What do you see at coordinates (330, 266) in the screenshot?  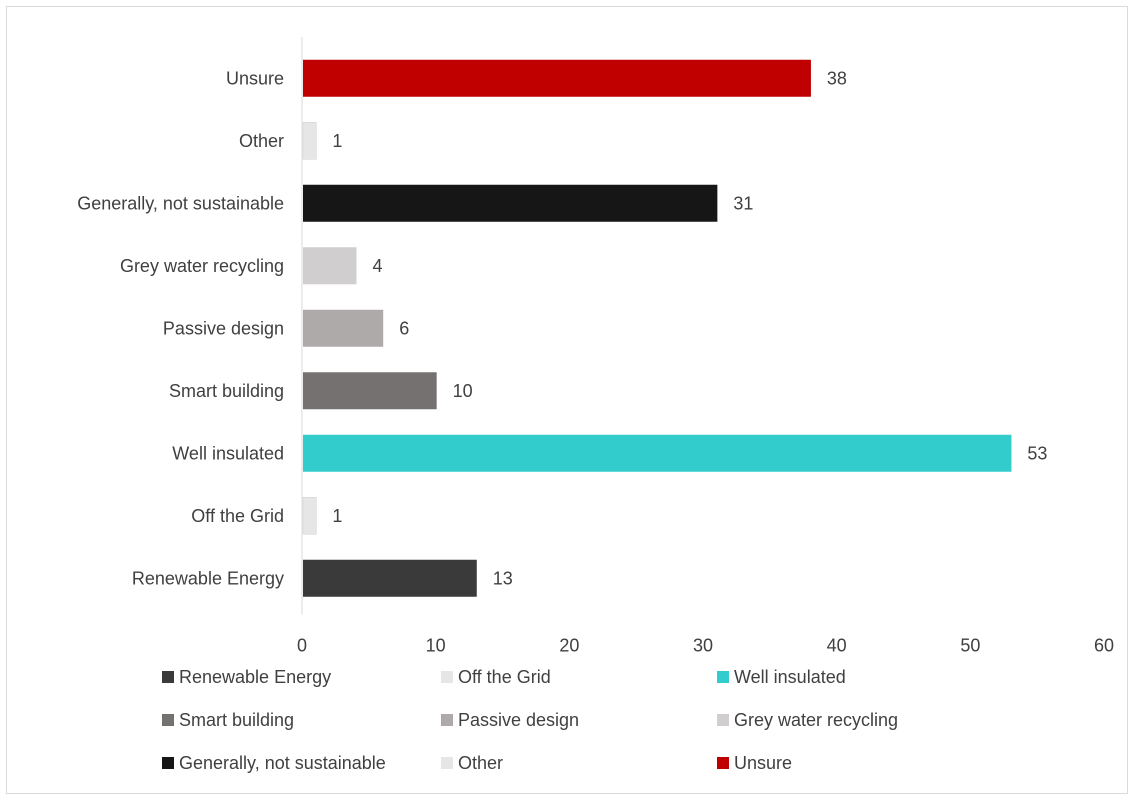 I see `bar-grey-water-recycling` at bounding box center [330, 266].